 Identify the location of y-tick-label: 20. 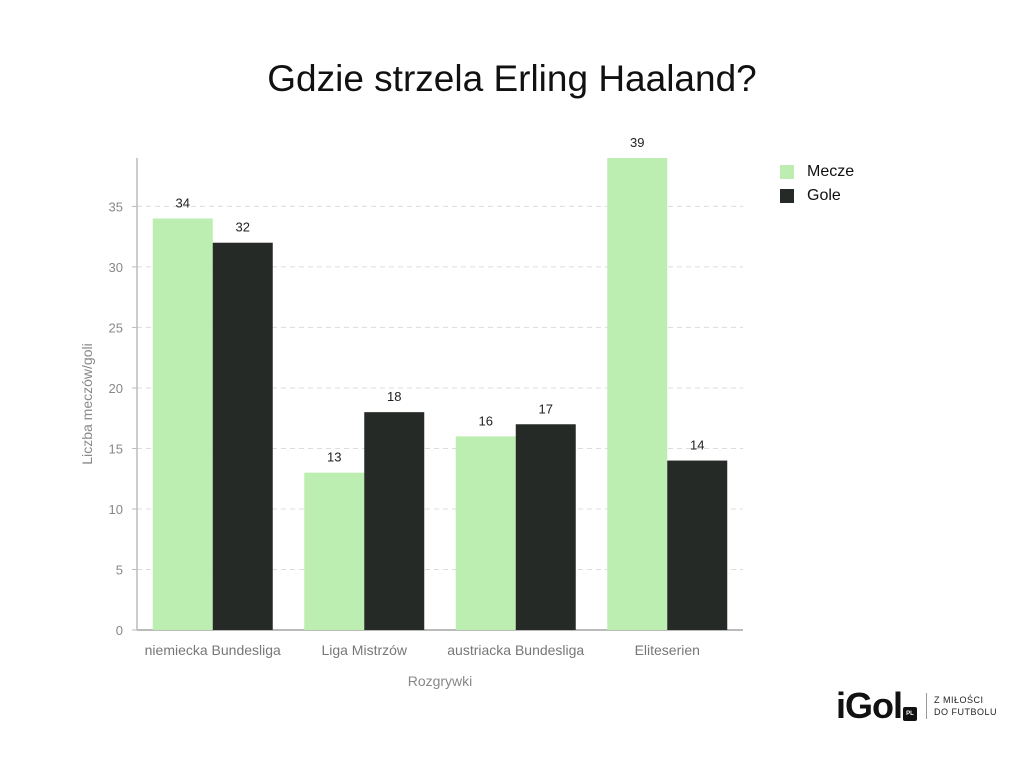
(116, 388).